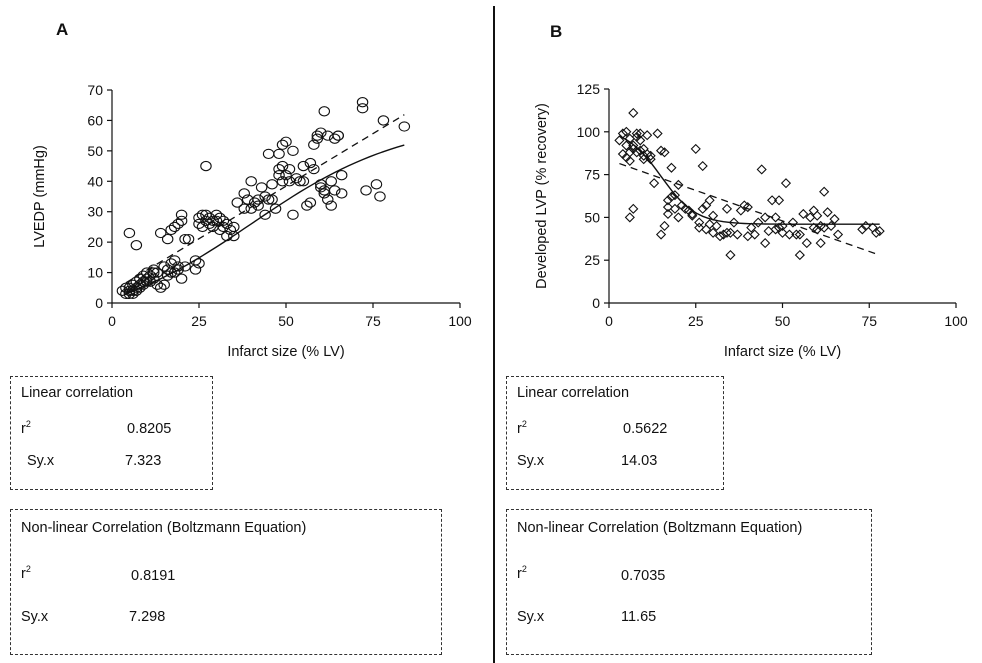 This screenshot has height=663, width=982. What do you see at coordinates (95, 120) in the screenshot?
I see `y-tick-label: 60` at bounding box center [95, 120].